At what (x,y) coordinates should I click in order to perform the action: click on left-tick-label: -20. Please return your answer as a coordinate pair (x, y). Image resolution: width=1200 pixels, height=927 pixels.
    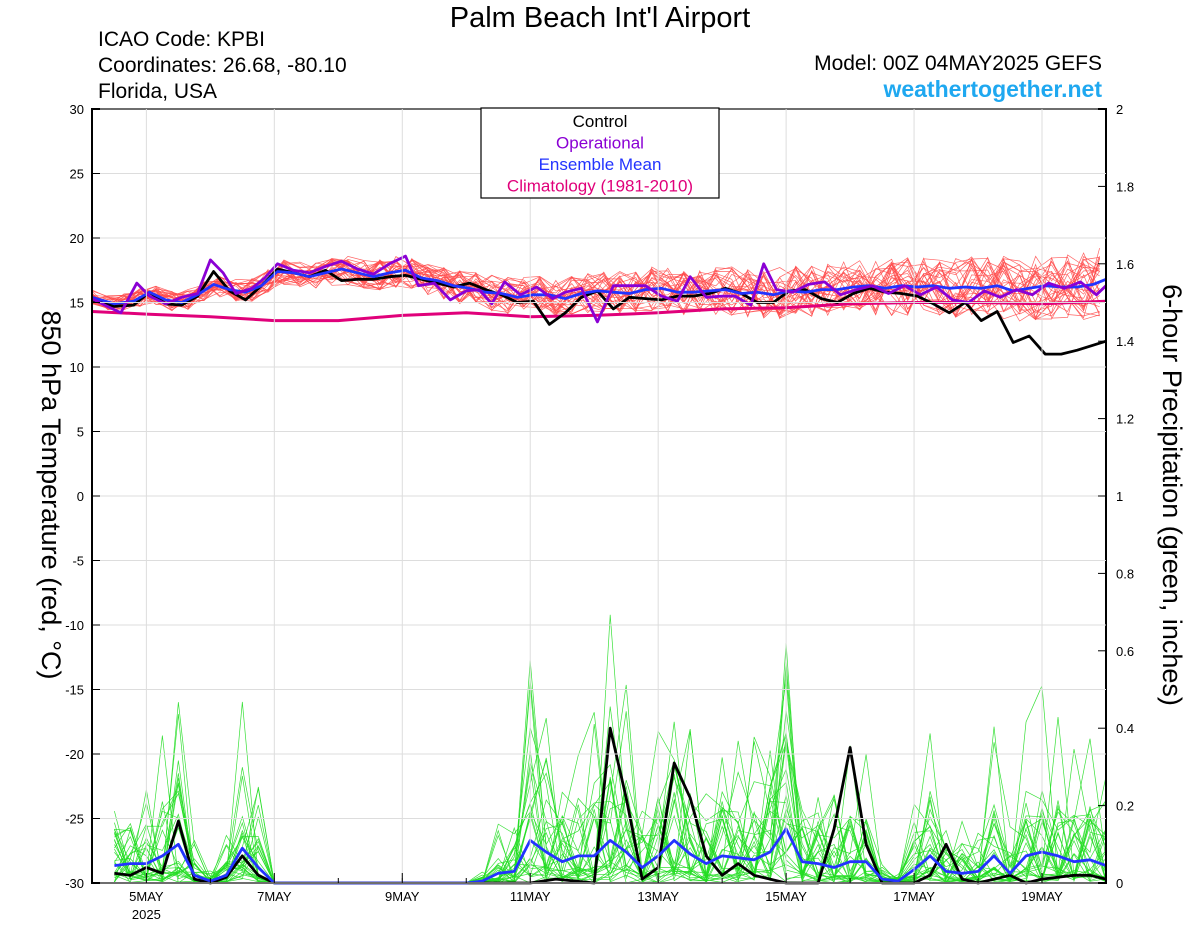
    Looking at the image, I should click on (74, 754).